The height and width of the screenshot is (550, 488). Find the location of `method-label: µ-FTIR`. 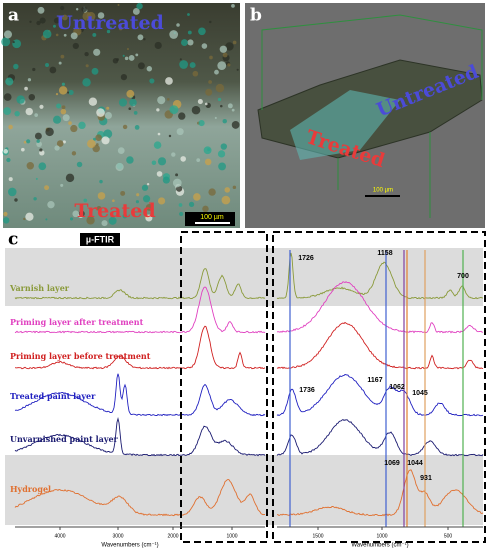

method-label: µ-FTIR is located at coordinates (100, 239).